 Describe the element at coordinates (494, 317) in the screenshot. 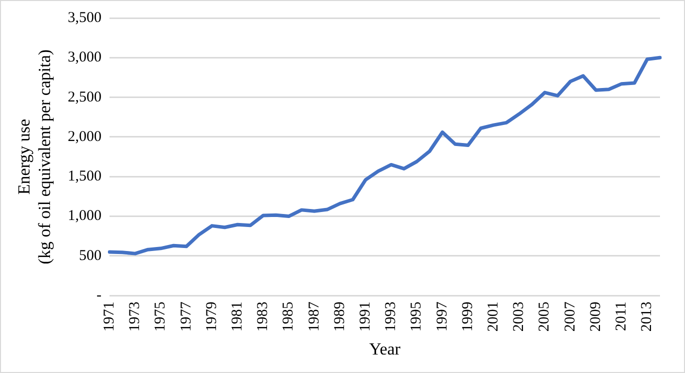

I see `x-tick-label: 2001` at that location.